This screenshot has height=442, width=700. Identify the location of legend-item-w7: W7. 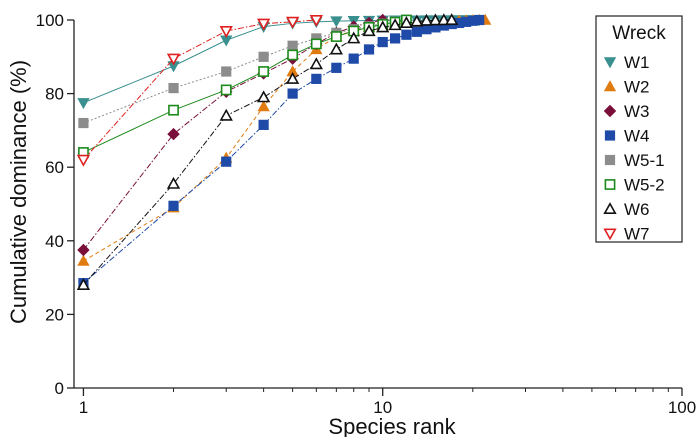
(626, 234).